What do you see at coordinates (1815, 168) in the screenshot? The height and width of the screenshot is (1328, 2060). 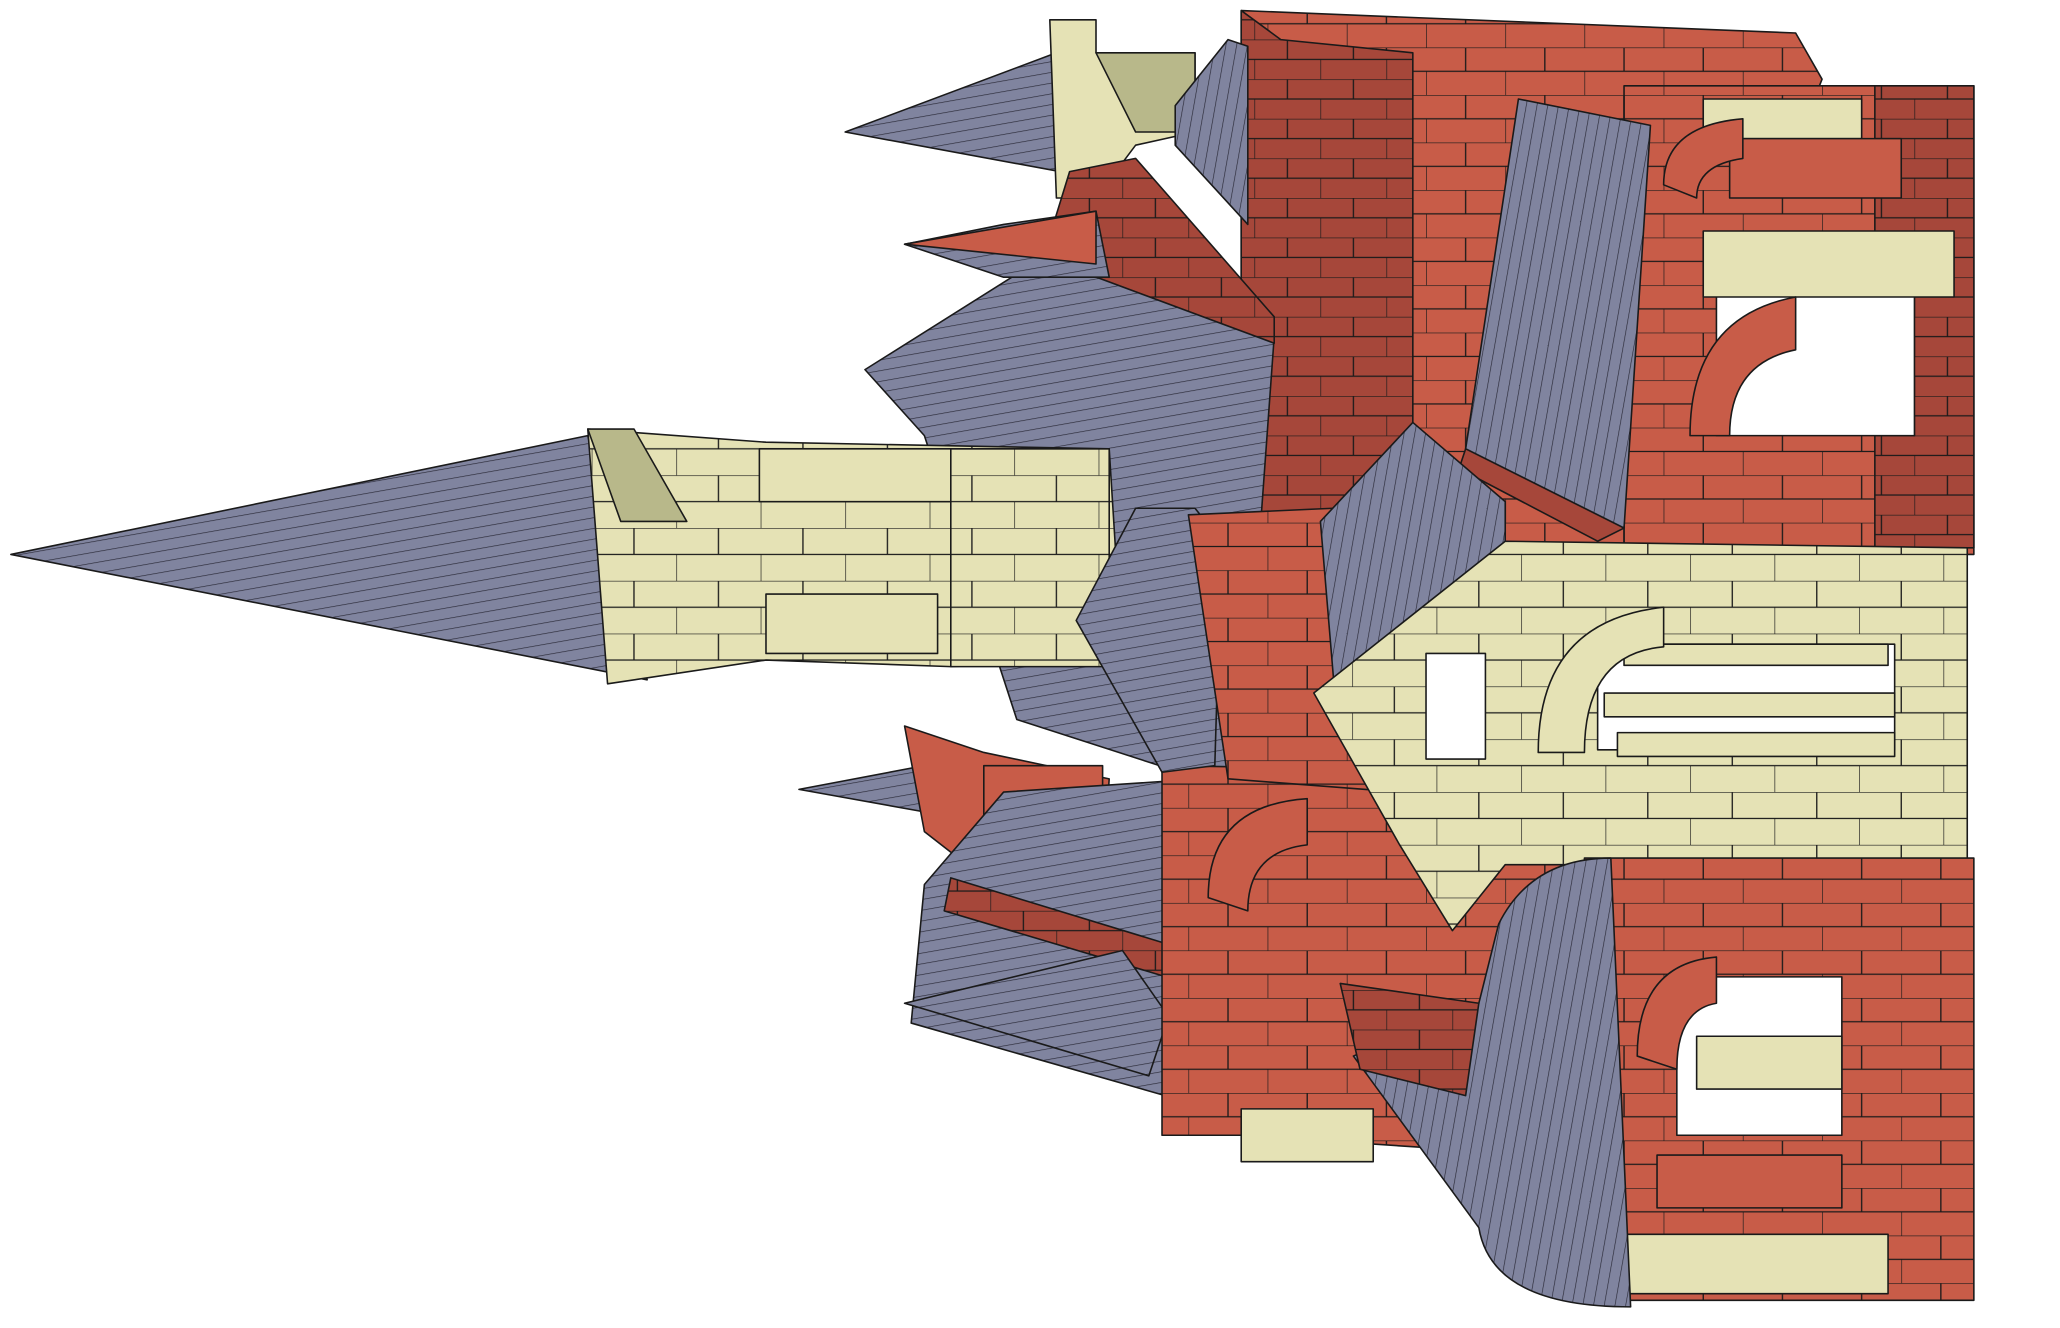 I see `block-upper` at bounding box center [1815, 168].